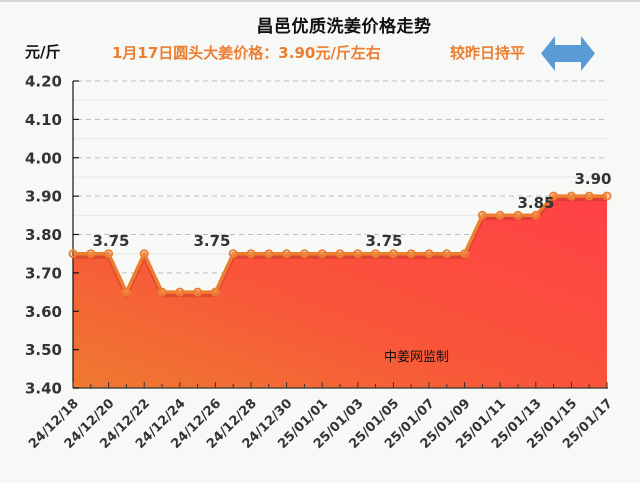  Describe the element at coordinates (344, 27) in the screenshot. I see `chart-title-text: 昌邑优质洗姜价格走势` at that location.